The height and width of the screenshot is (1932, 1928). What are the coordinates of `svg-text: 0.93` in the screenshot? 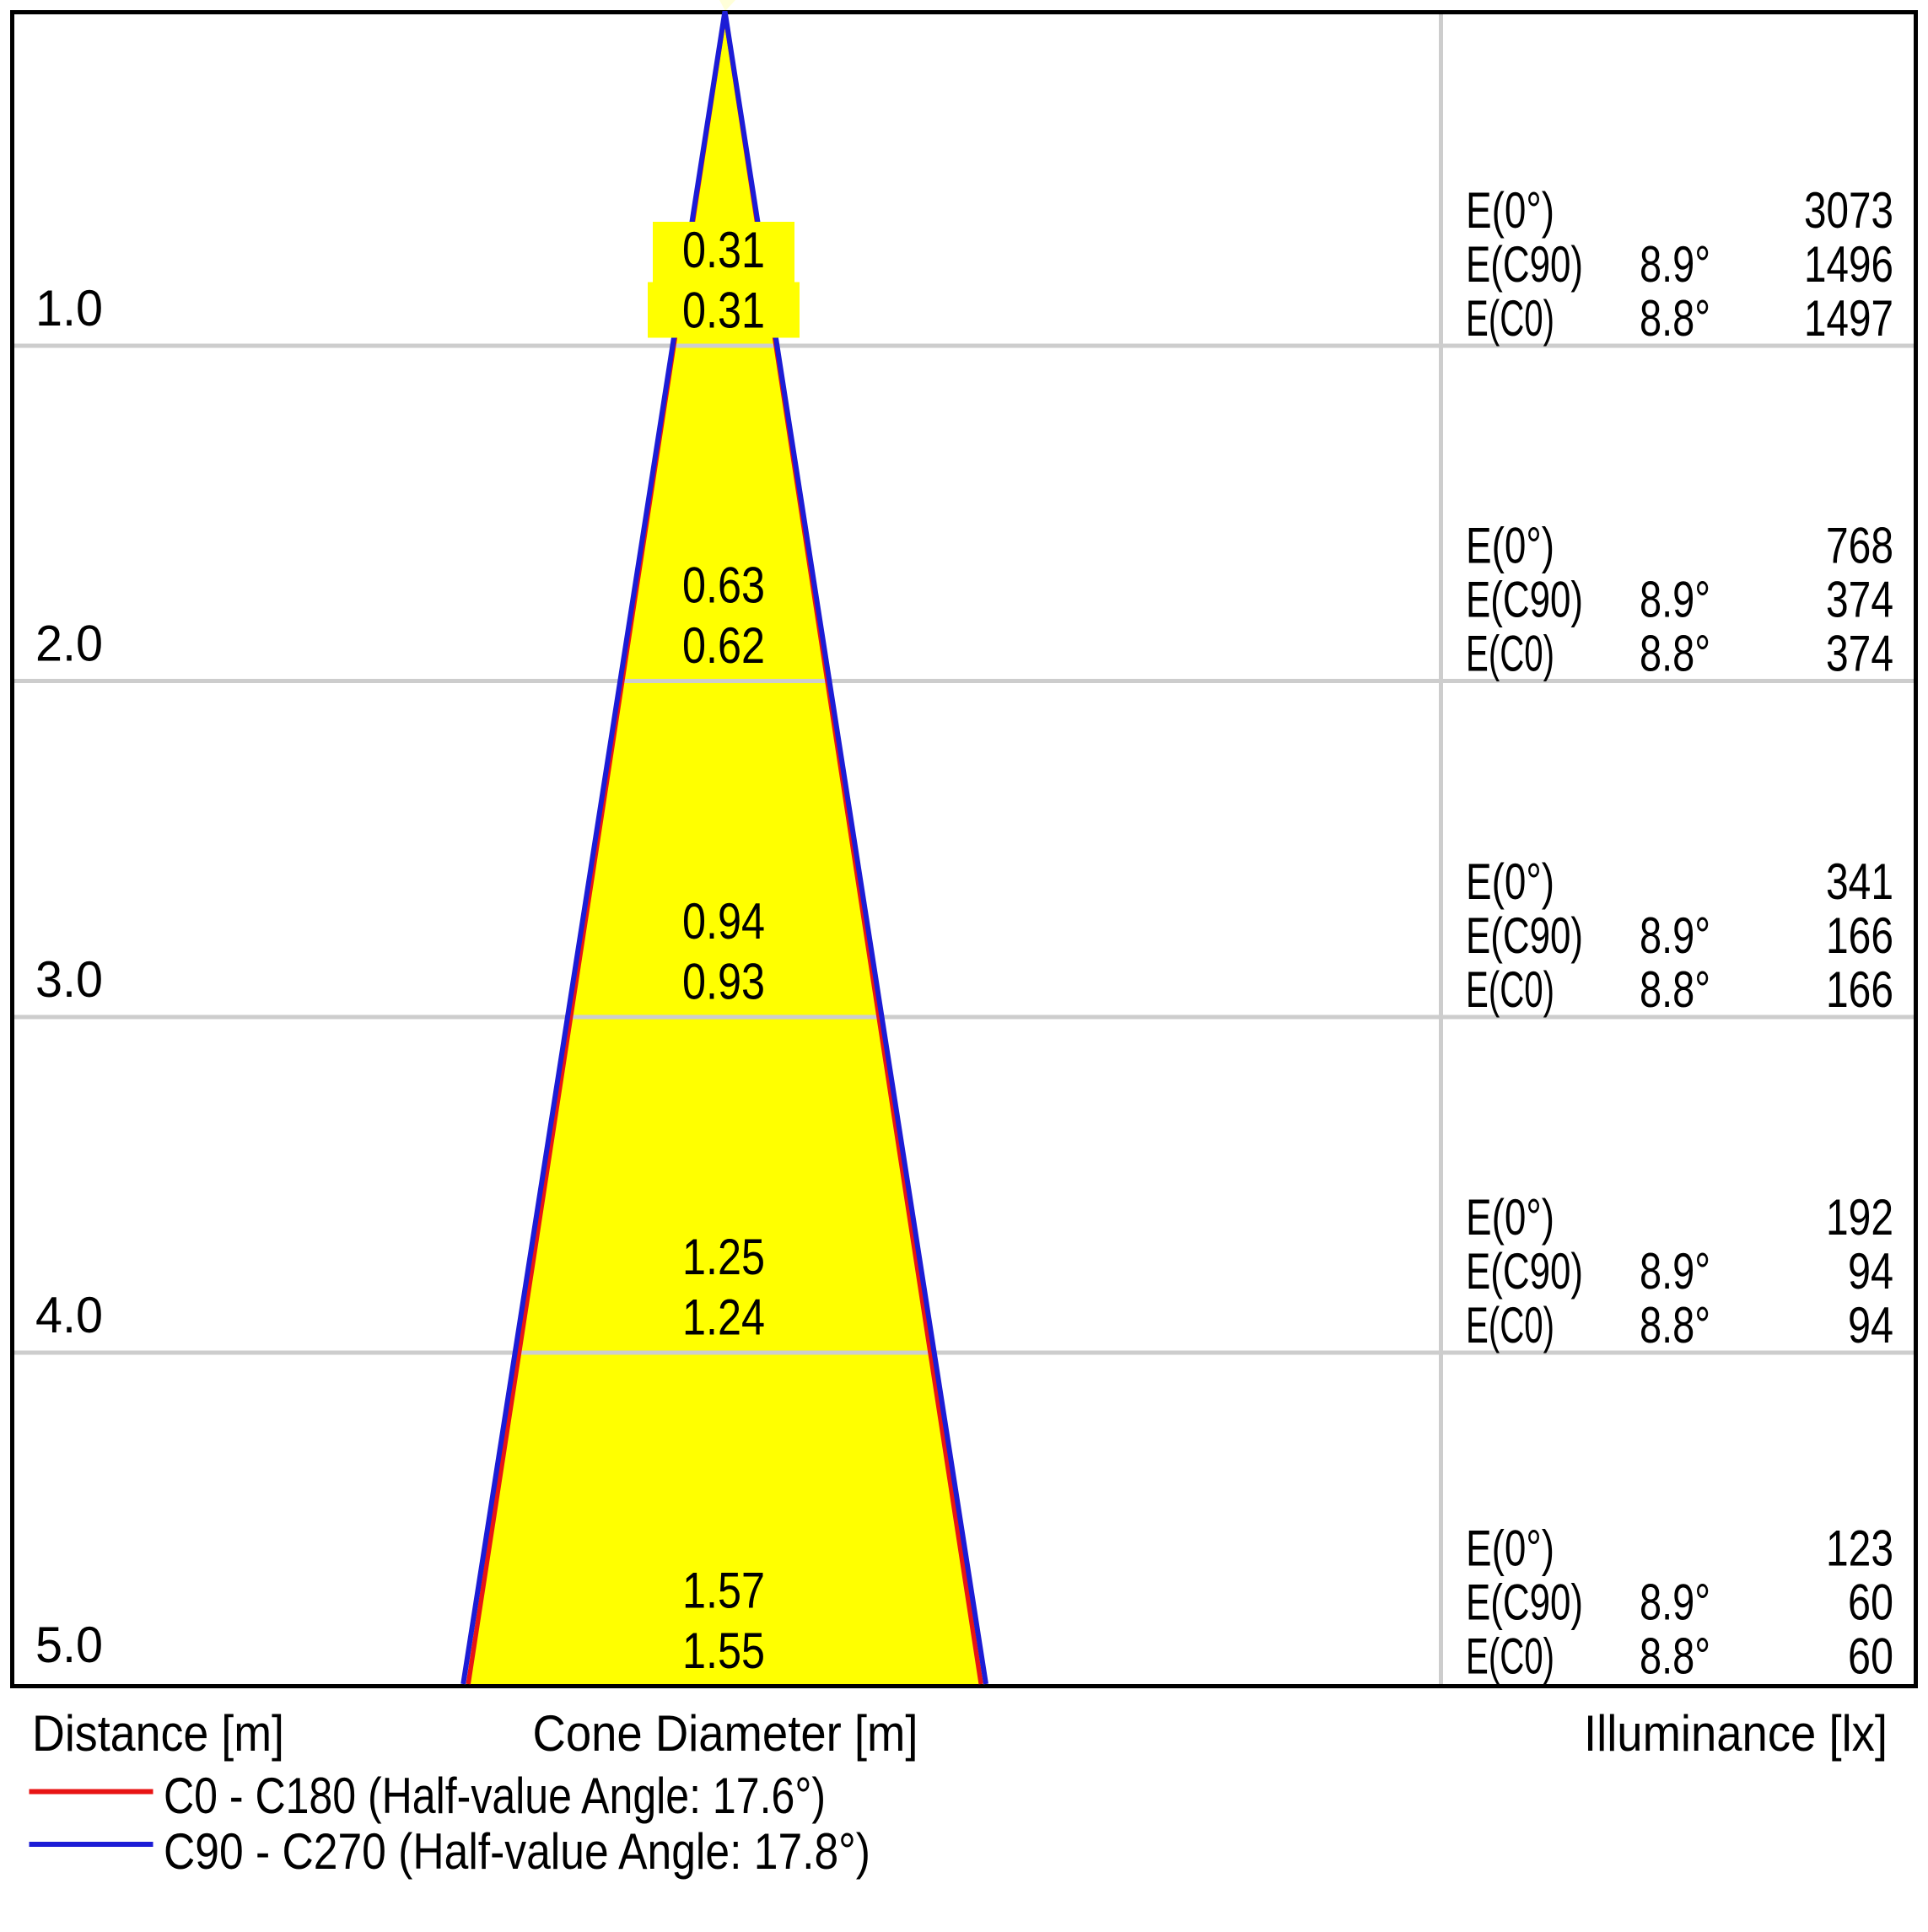 It's located at (723, 982).